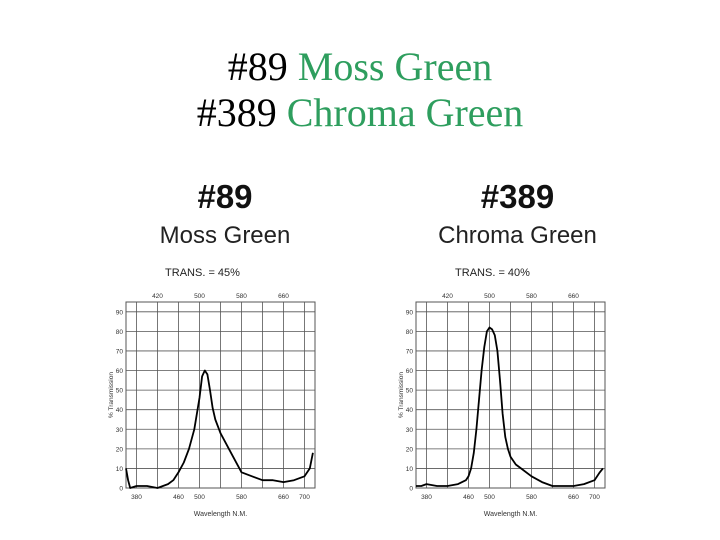 Image resolution: width=720 pixels, height=540 pixels. What do you see at coordinates (517, 235) in the screenshot?
I see `filter-name: Chroma Green` at bounding box center [517, 235].